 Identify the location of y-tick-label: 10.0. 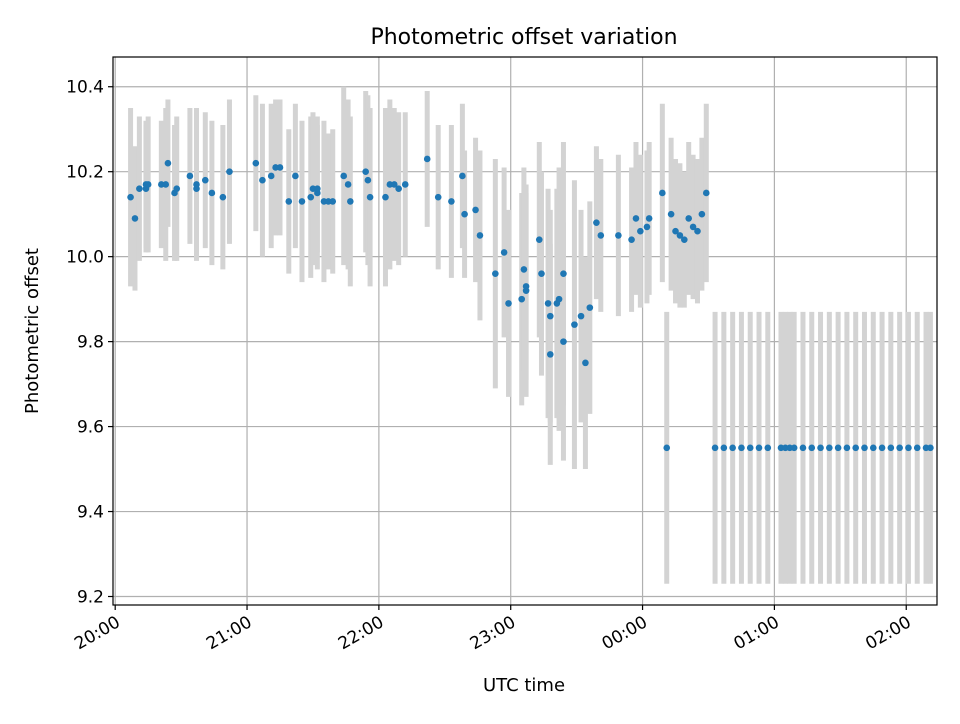
(85, 258).